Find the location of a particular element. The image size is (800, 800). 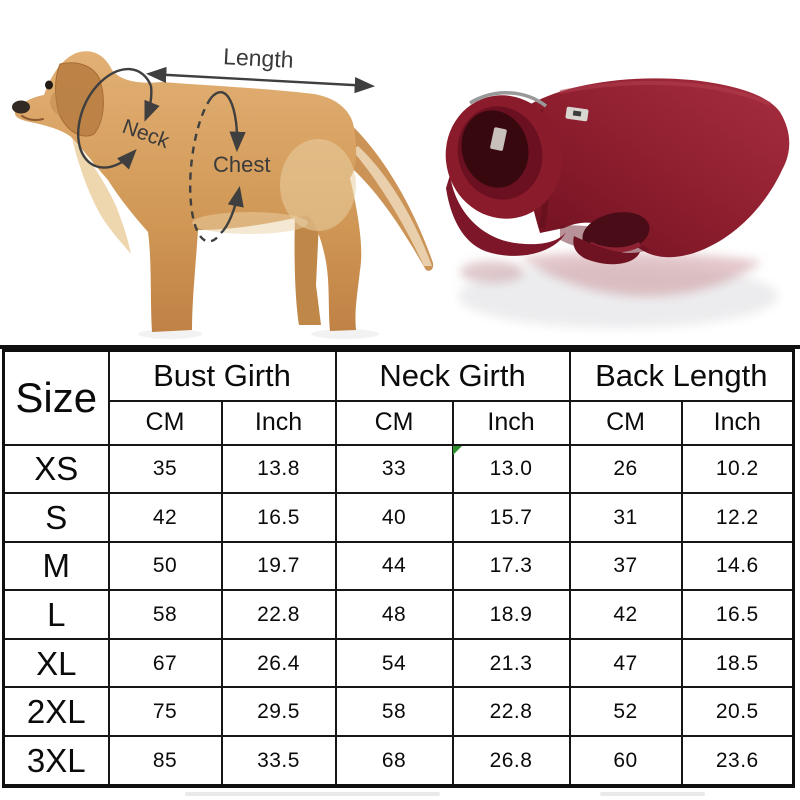

value-cell: 48 is located at coordinates (394, 614).